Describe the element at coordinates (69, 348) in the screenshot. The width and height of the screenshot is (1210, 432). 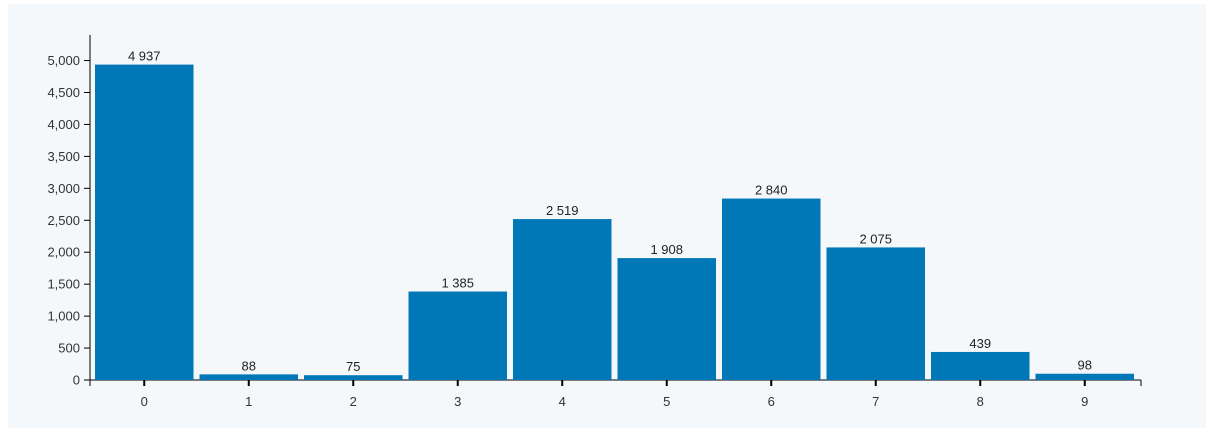
I see `y-tick-label: 500` at that location.